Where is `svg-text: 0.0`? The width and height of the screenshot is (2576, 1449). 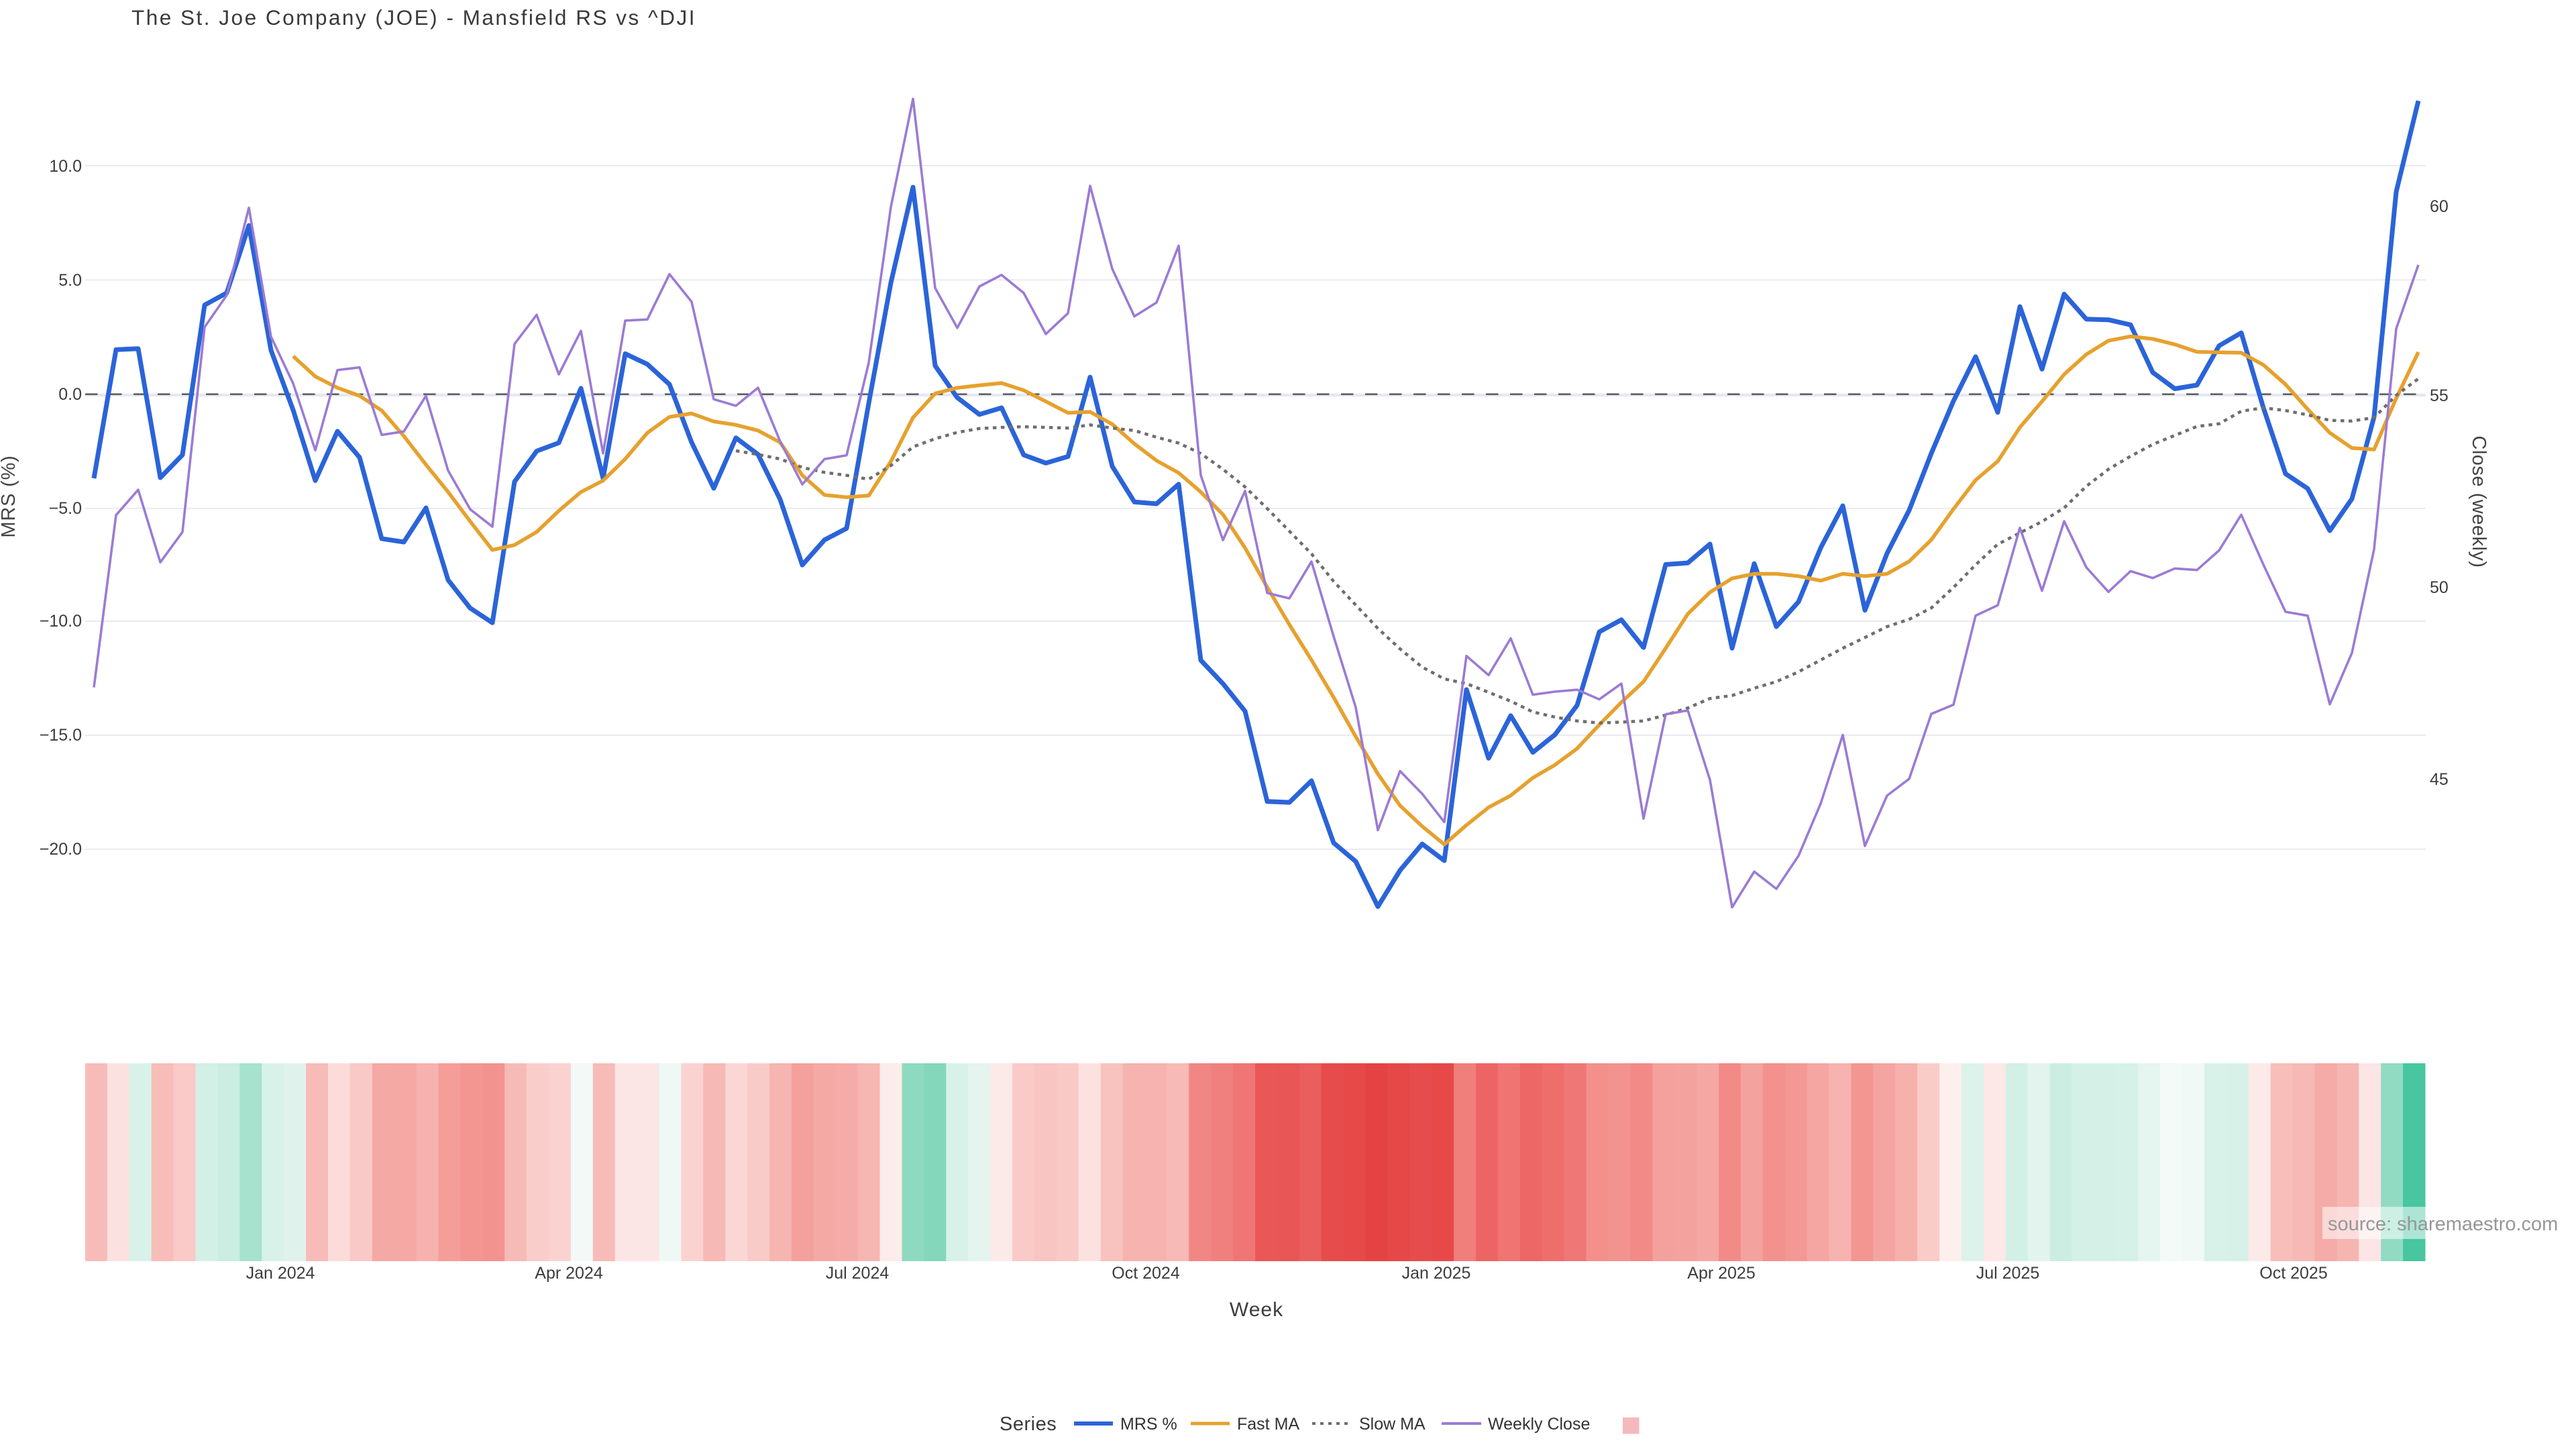 svg-text: 0.0 is located at coordinates (70, 394).